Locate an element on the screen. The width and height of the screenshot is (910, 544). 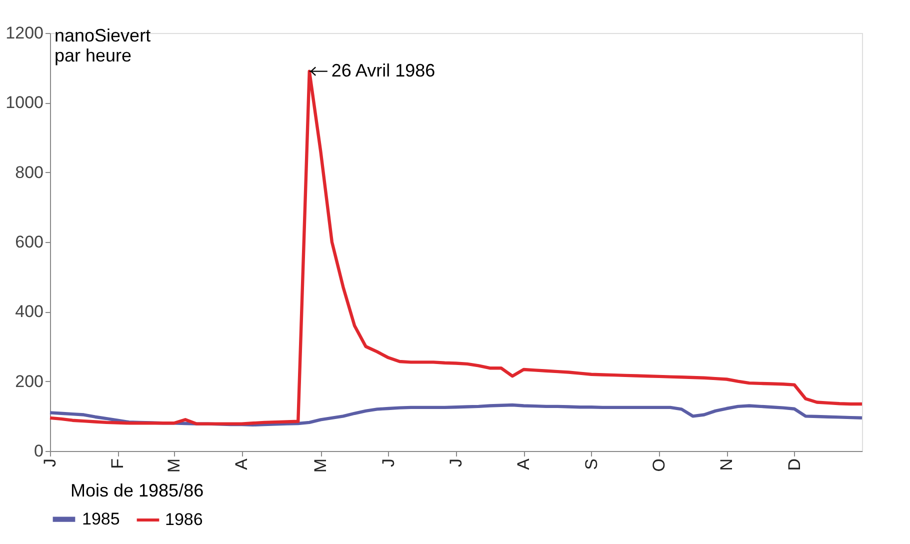
annotation: 26 Avril 1986 is located at coordinates (383, 70).